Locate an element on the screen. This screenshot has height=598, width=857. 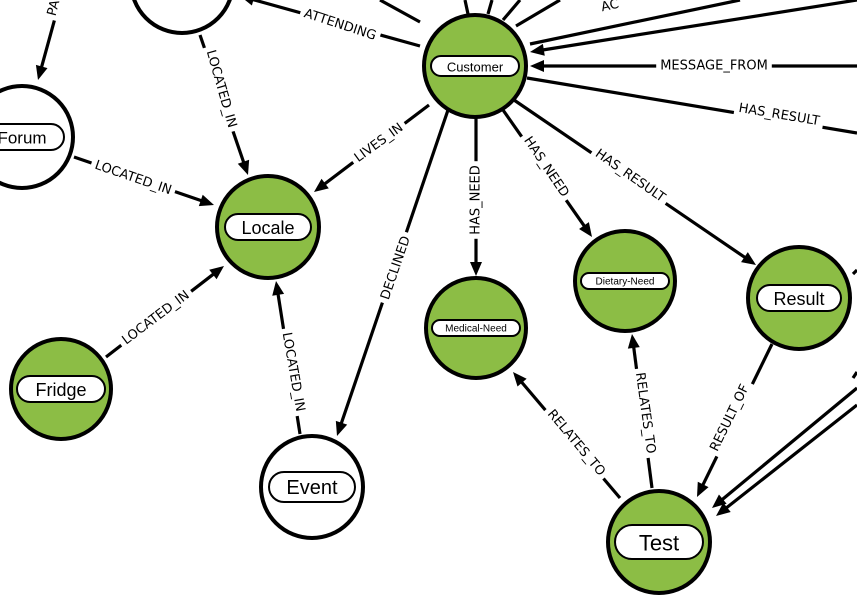
node-dietary-need: Dietary-Need is located at coordinates (625, 281).